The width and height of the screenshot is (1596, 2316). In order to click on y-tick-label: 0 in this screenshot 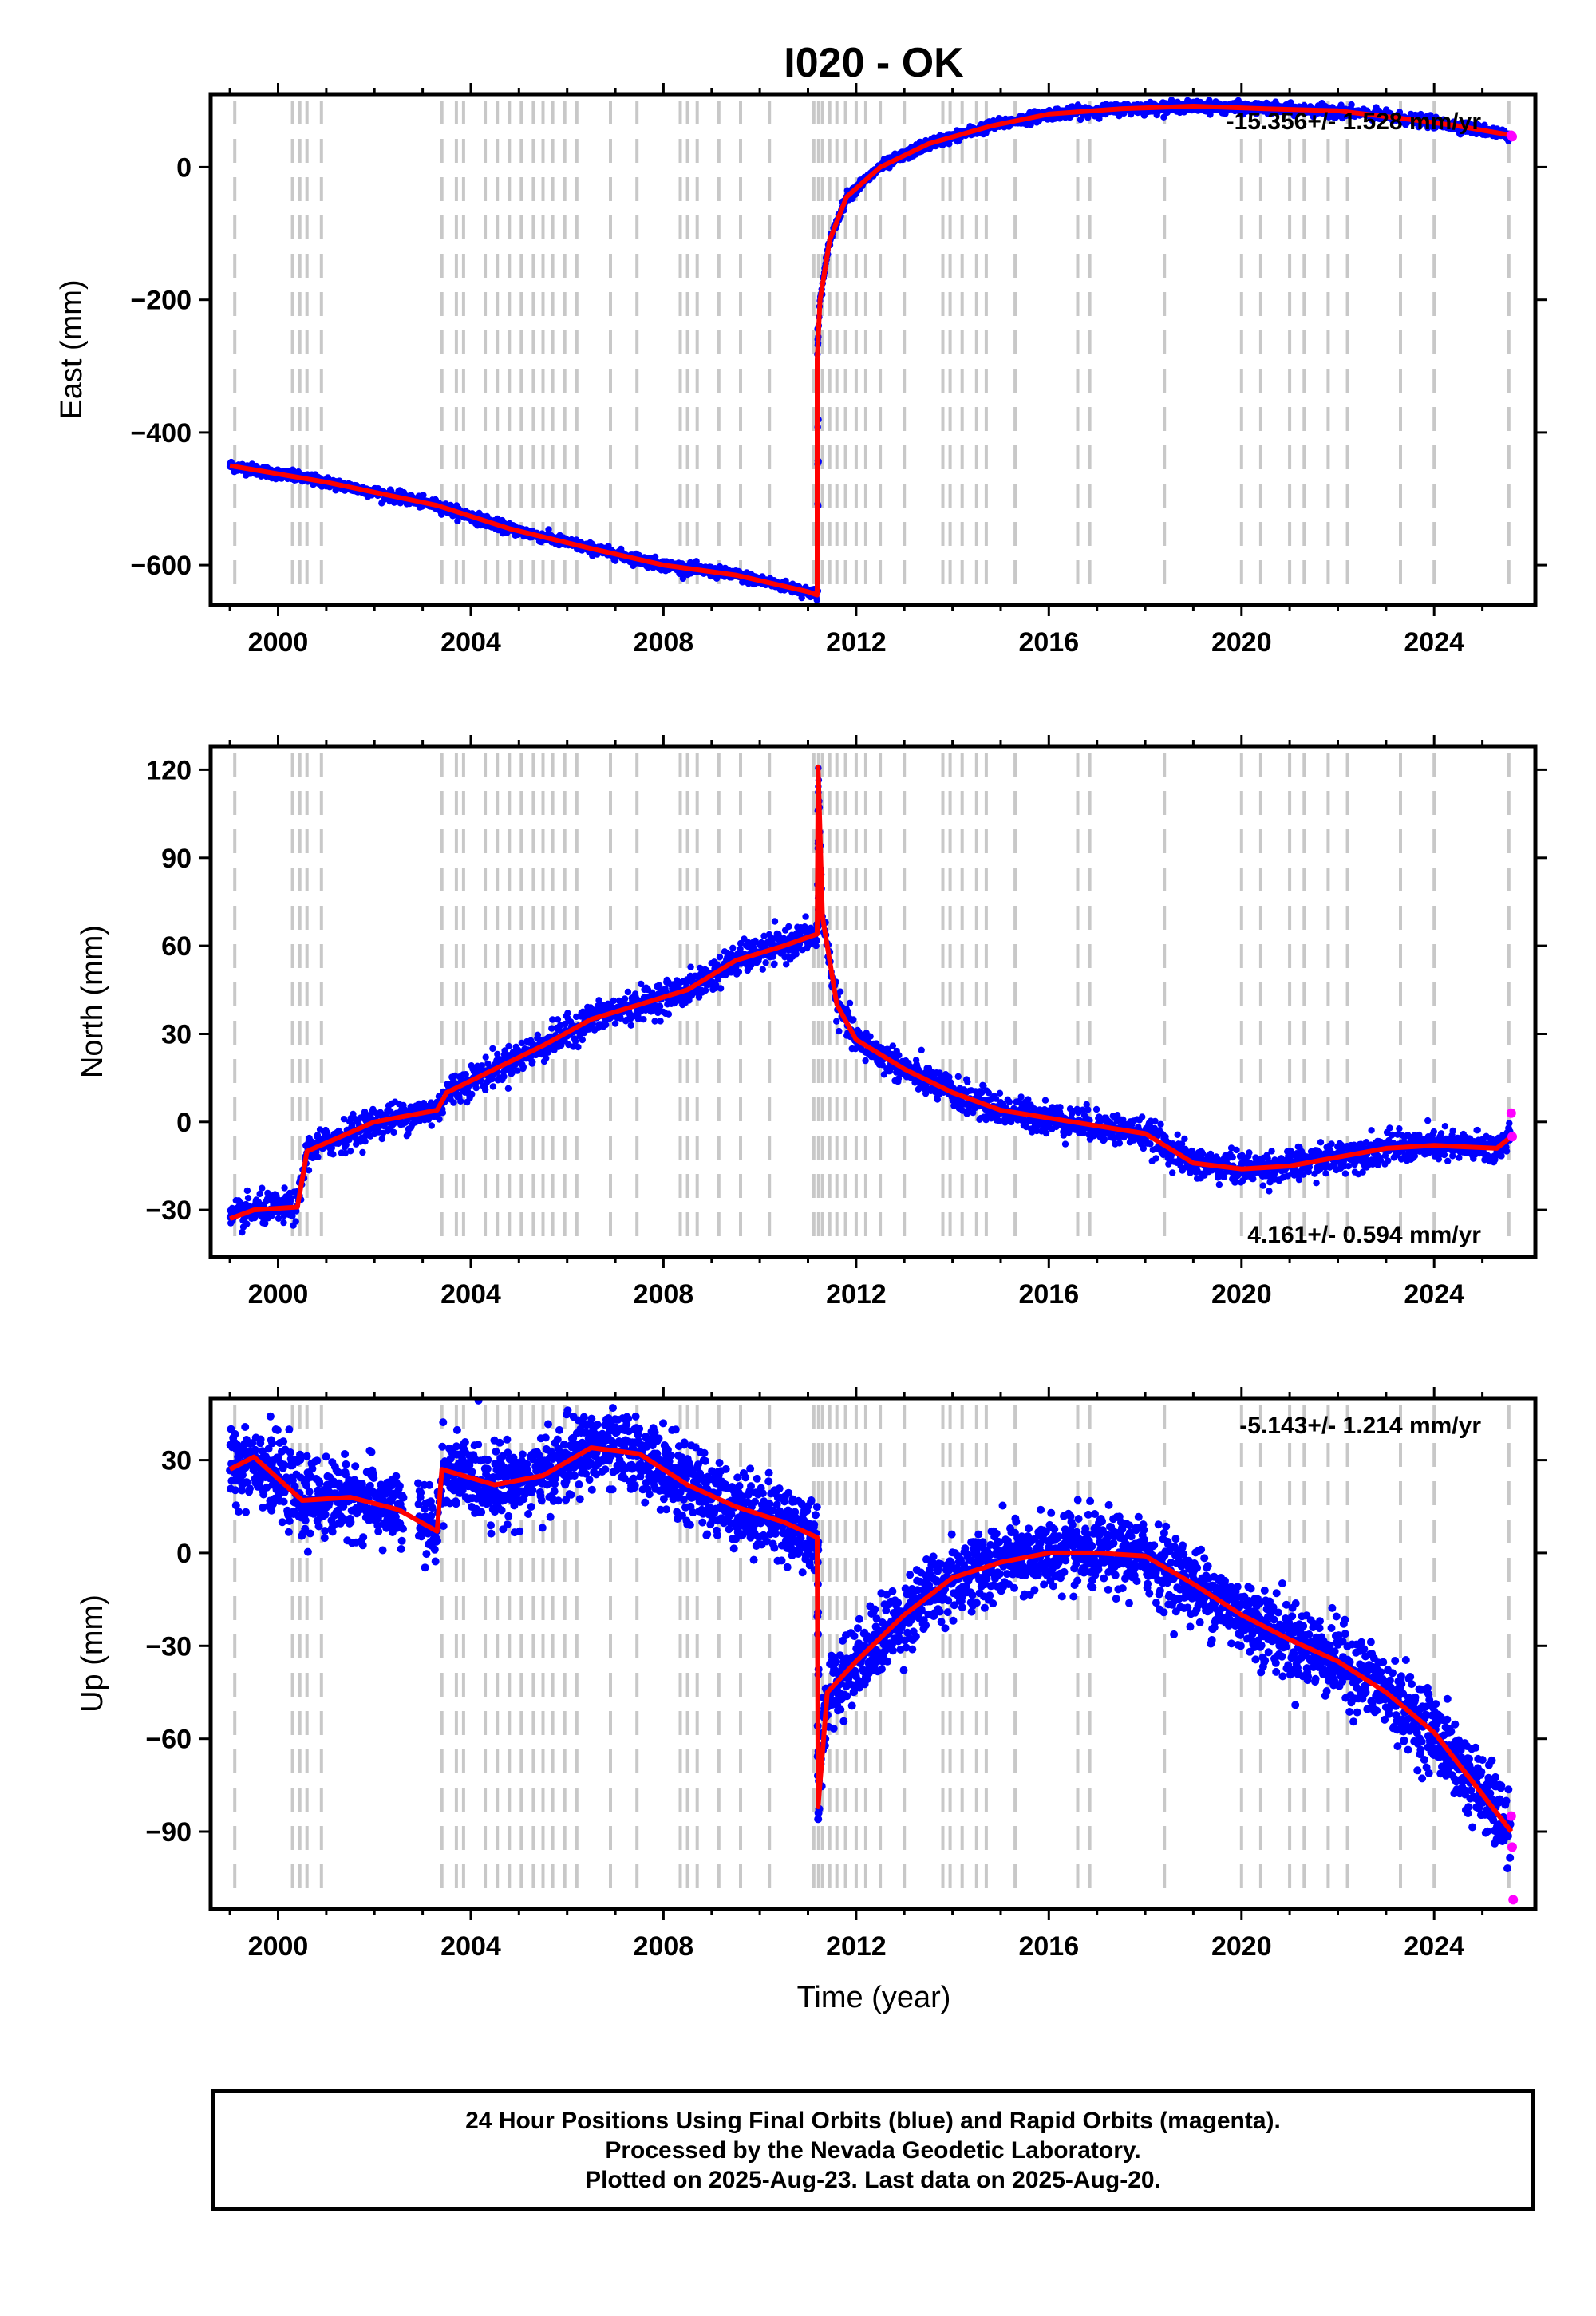, I will do `click(184, 167)`.